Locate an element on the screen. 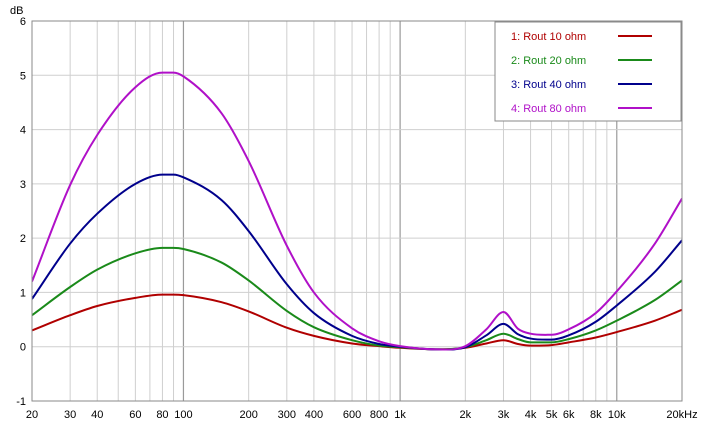 Image resolution: width=716 pixels, height=428 pixels. x-tick-label: 800 is located at coordinates (379, 415).